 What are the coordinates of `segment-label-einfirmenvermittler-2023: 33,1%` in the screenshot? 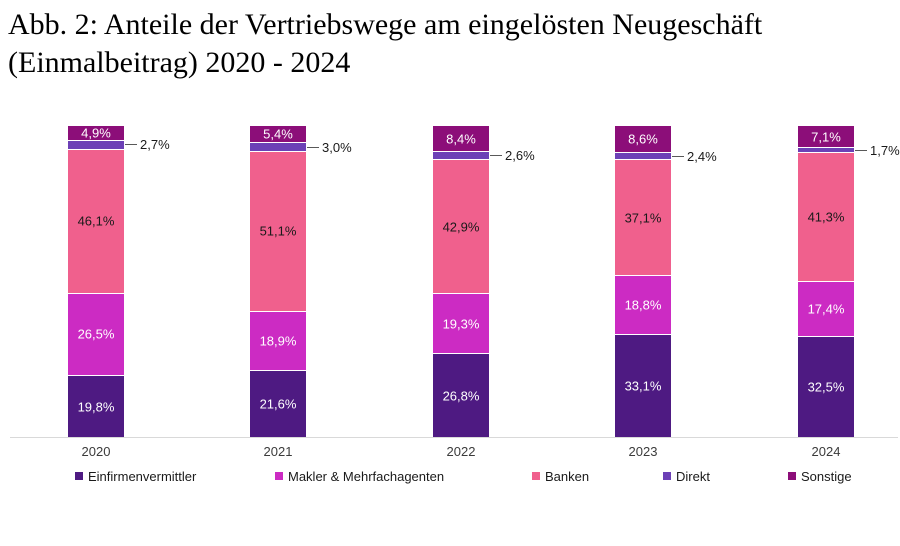 It's located at (643, 386).